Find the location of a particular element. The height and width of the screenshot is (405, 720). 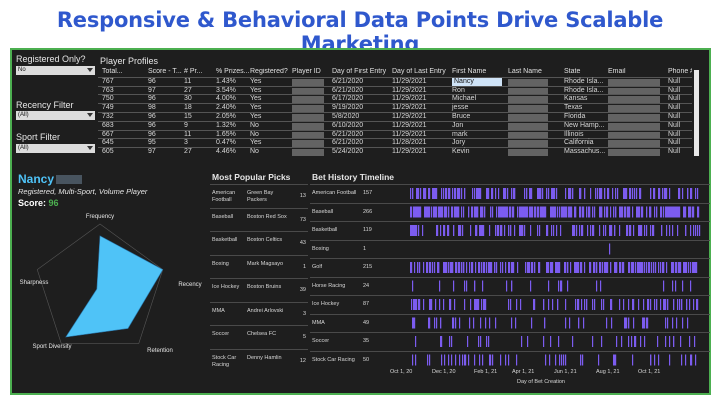

table-cell: 732 is located at coordinates (108, 116).